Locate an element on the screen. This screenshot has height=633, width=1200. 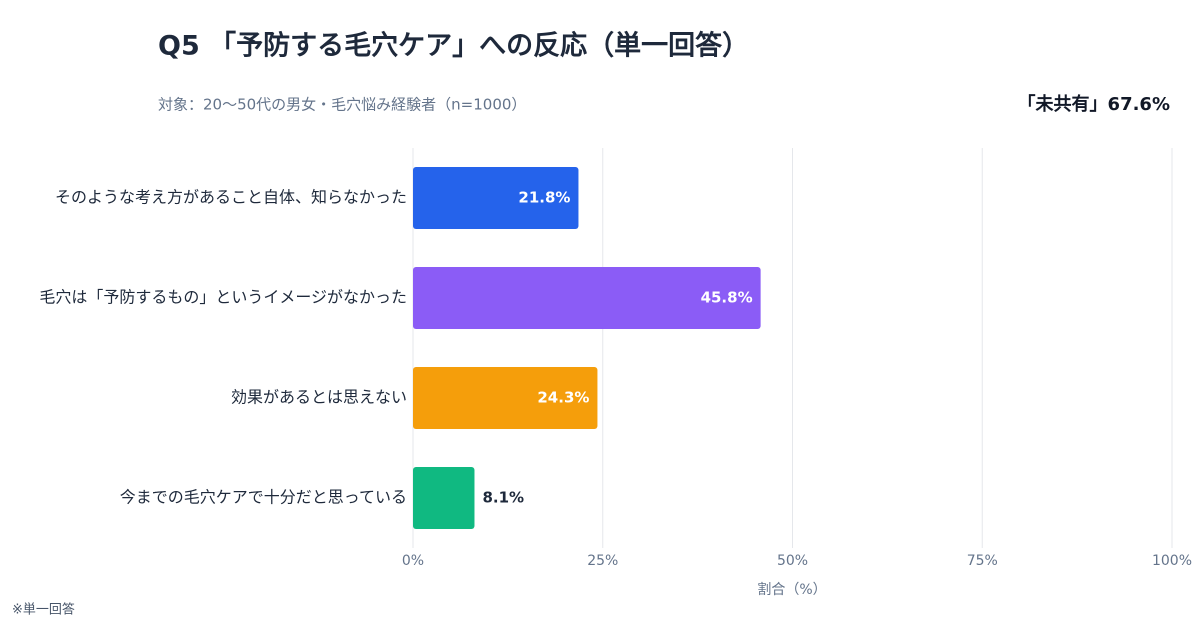
chart-title: Q5 「予防する毛穴ケア」への反応（単一回答） is located at coordinates (453, 46).